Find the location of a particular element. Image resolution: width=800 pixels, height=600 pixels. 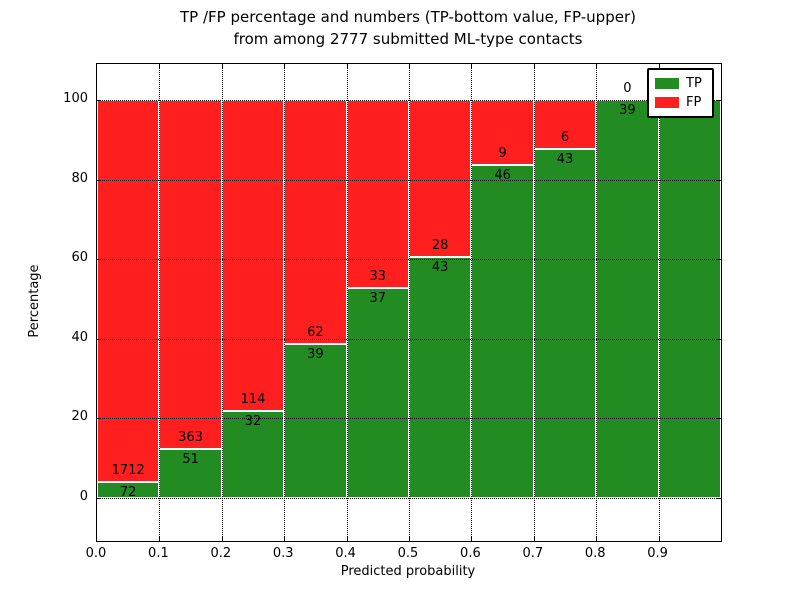

y-tick-label: 20 is located at coordinates (79, 417).